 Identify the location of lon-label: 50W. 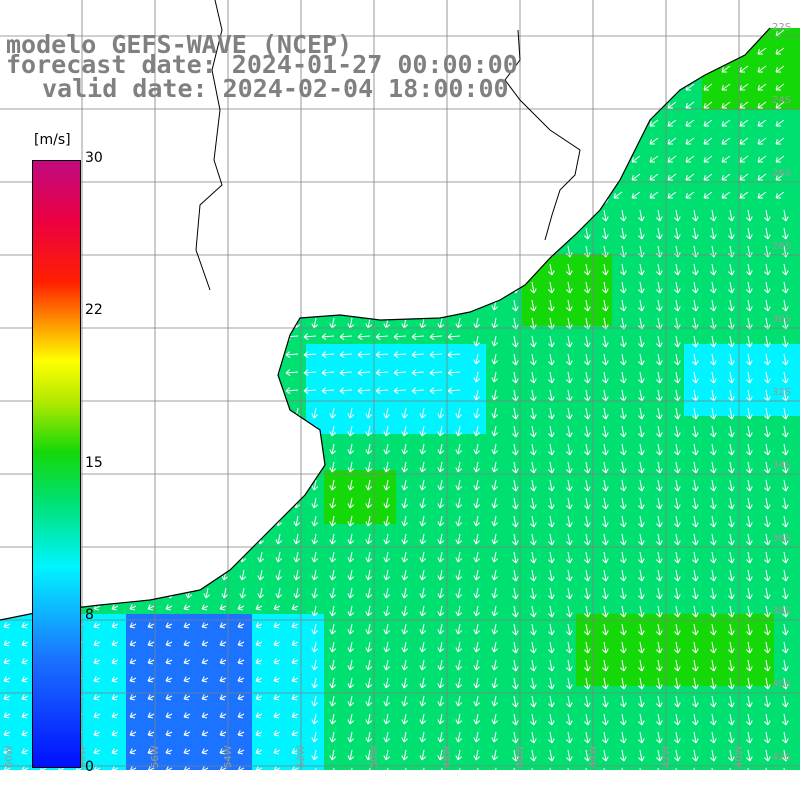
(374, 756).